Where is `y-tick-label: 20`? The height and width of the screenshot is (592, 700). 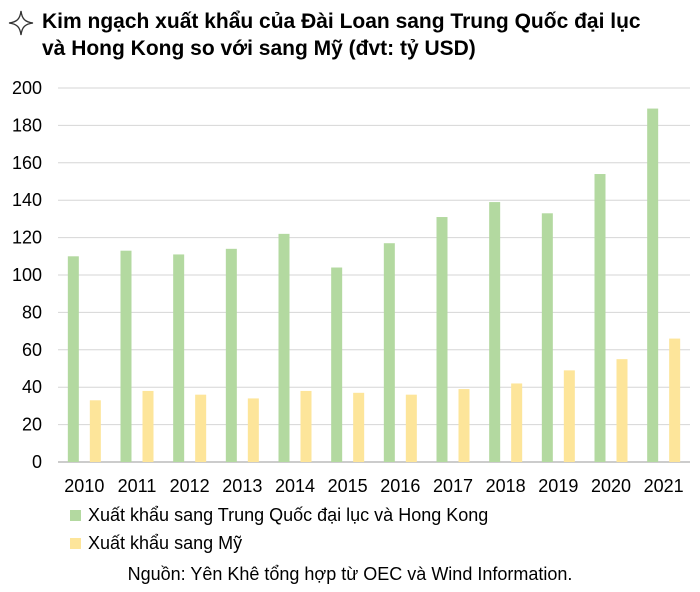 y-tick-label: 20 is located at coordinates (32, 425).